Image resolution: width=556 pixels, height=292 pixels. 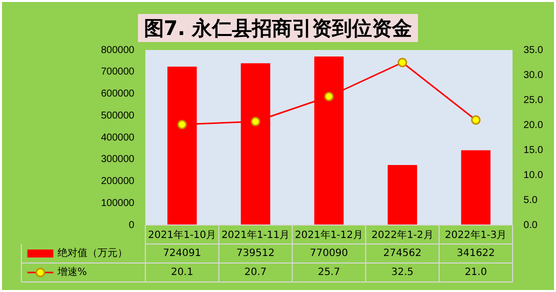 I want to click on x-tick-label: 2022年1-3月, so click(x=475, y=235).